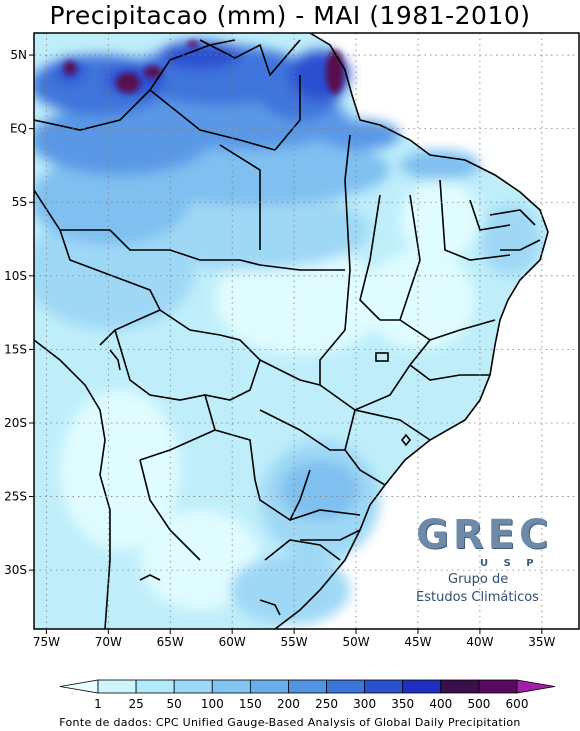 This screenshot has width=580, height=731. Describe the element at coordinates (541, 642) in the screenshot. I see `lon-tick-label: 35W` at that location.